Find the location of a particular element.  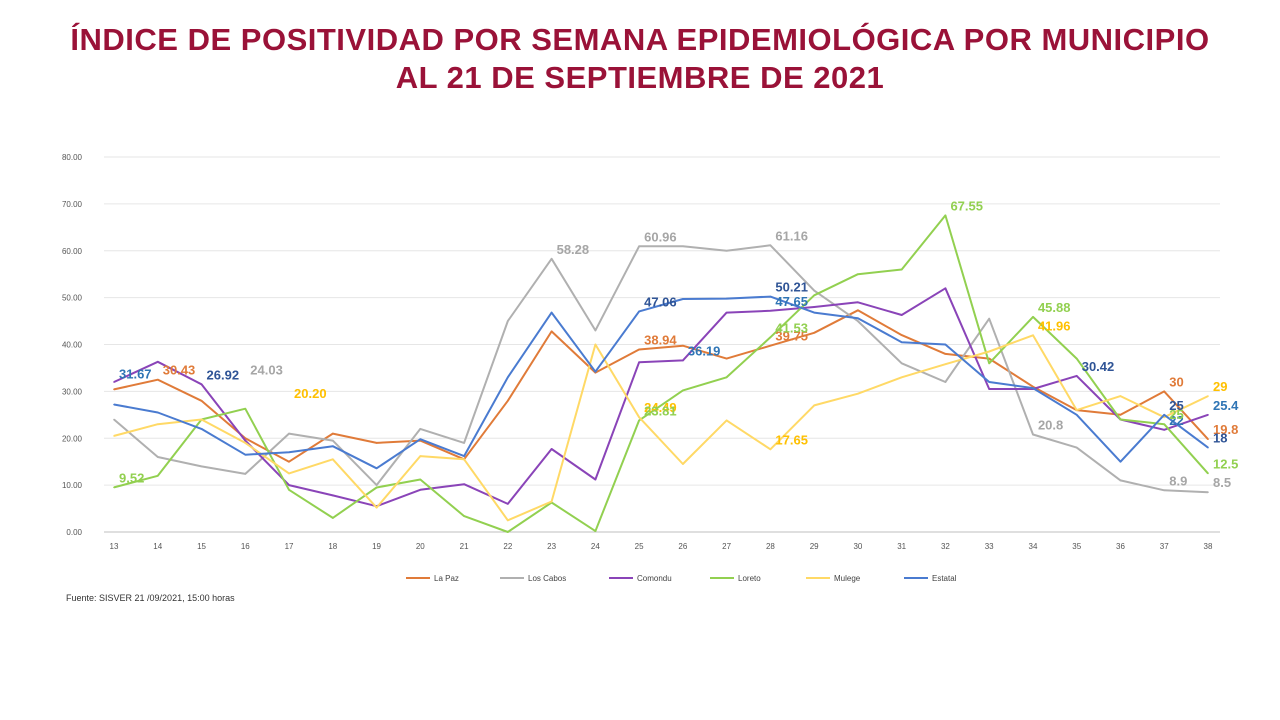

data-label: 30.43 is located at coordinates (179, 370).